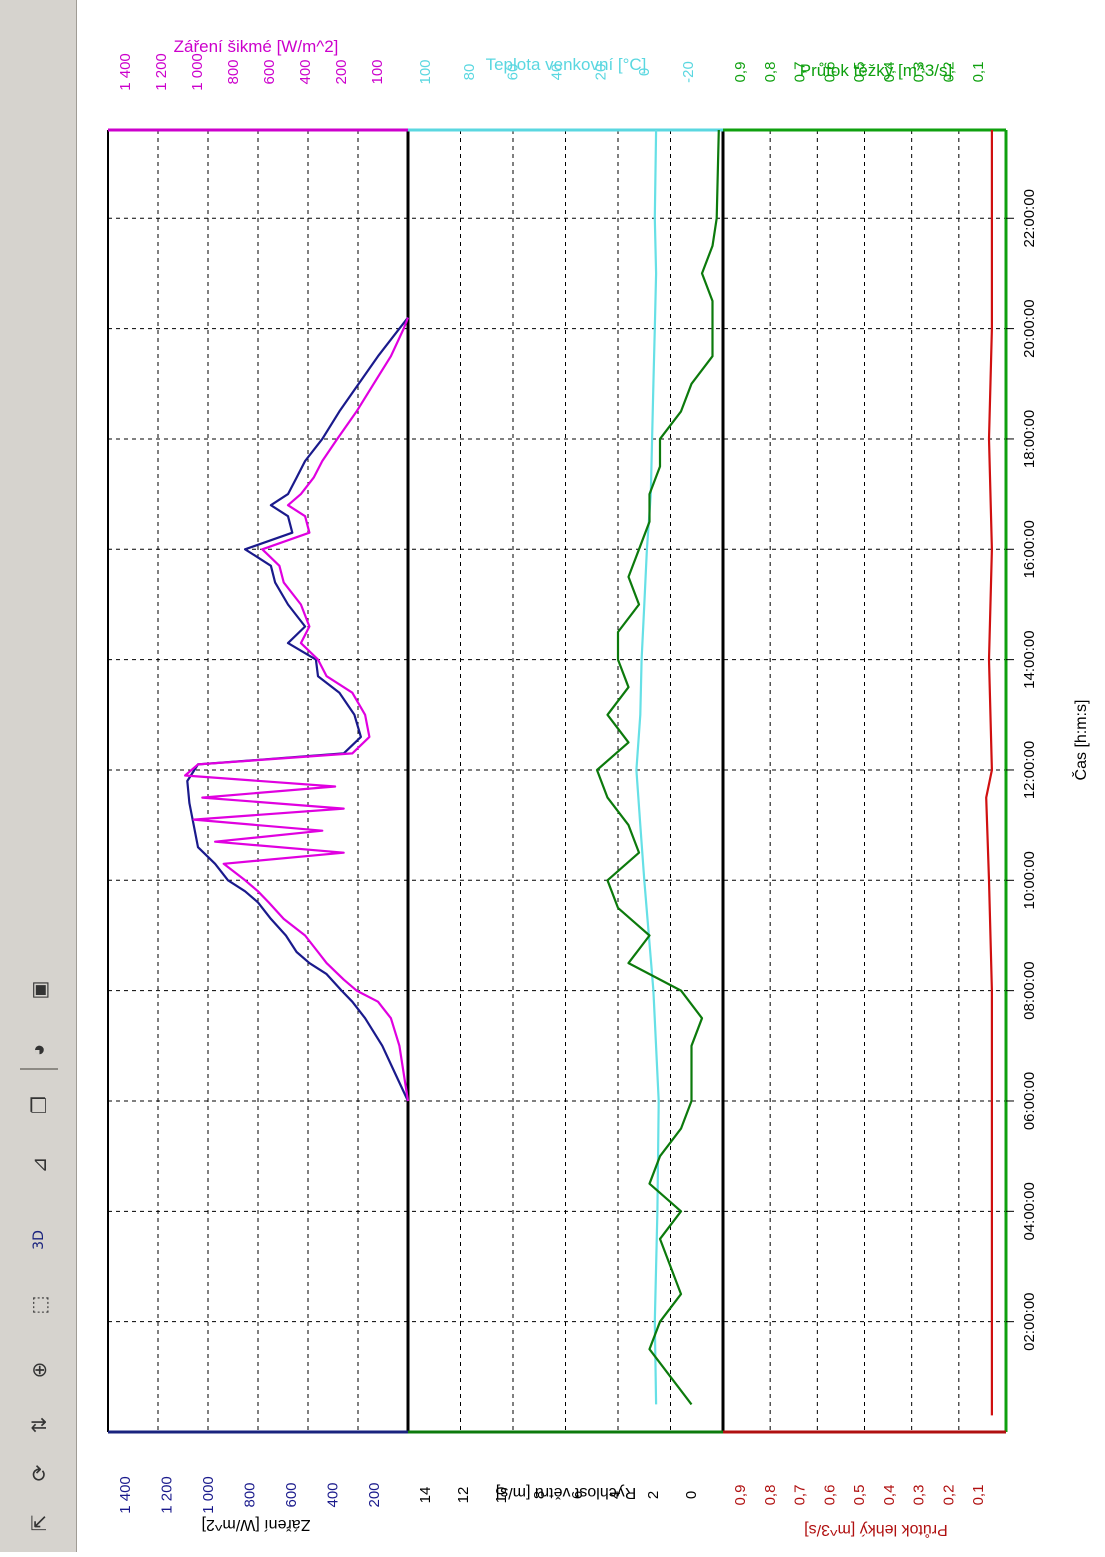  Describe the element at coordinates (425, 1495) in the screenshot. I see `wind-left-tick-0: 14` at that location.